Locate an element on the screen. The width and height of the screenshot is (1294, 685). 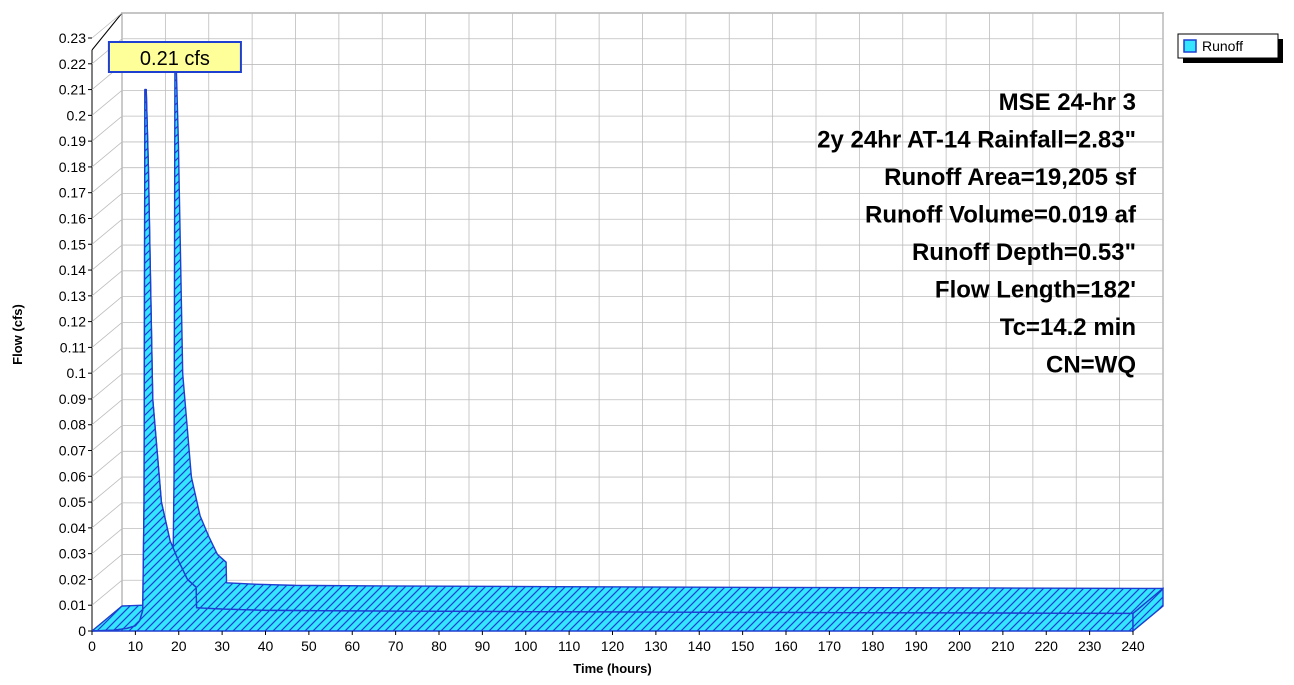
y-tick-label: 0.17 is located at coordinates (72, 193).